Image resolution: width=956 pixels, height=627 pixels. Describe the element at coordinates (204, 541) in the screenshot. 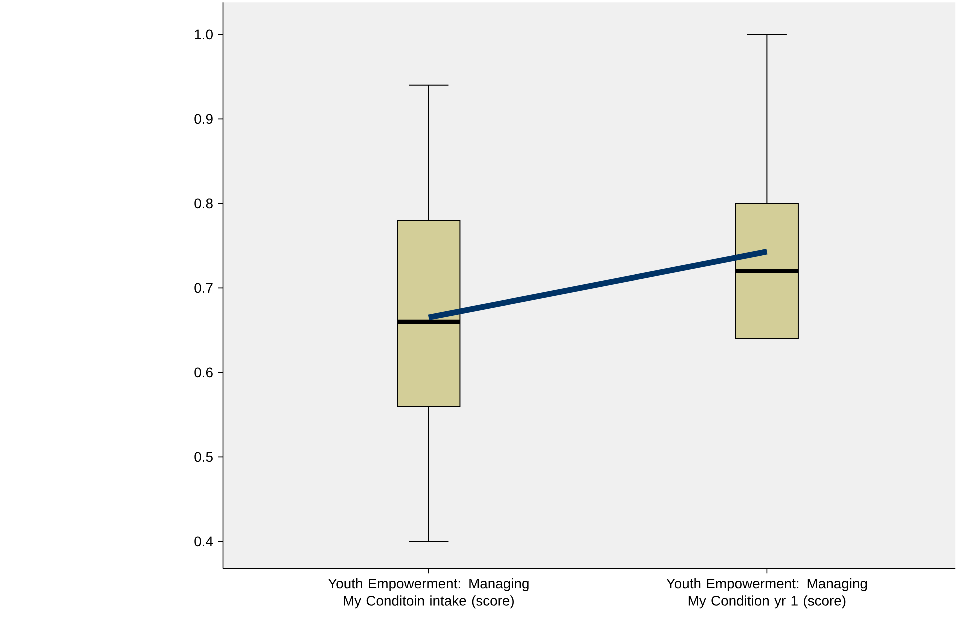

I see `y-tick-label: 0.4` at that location.